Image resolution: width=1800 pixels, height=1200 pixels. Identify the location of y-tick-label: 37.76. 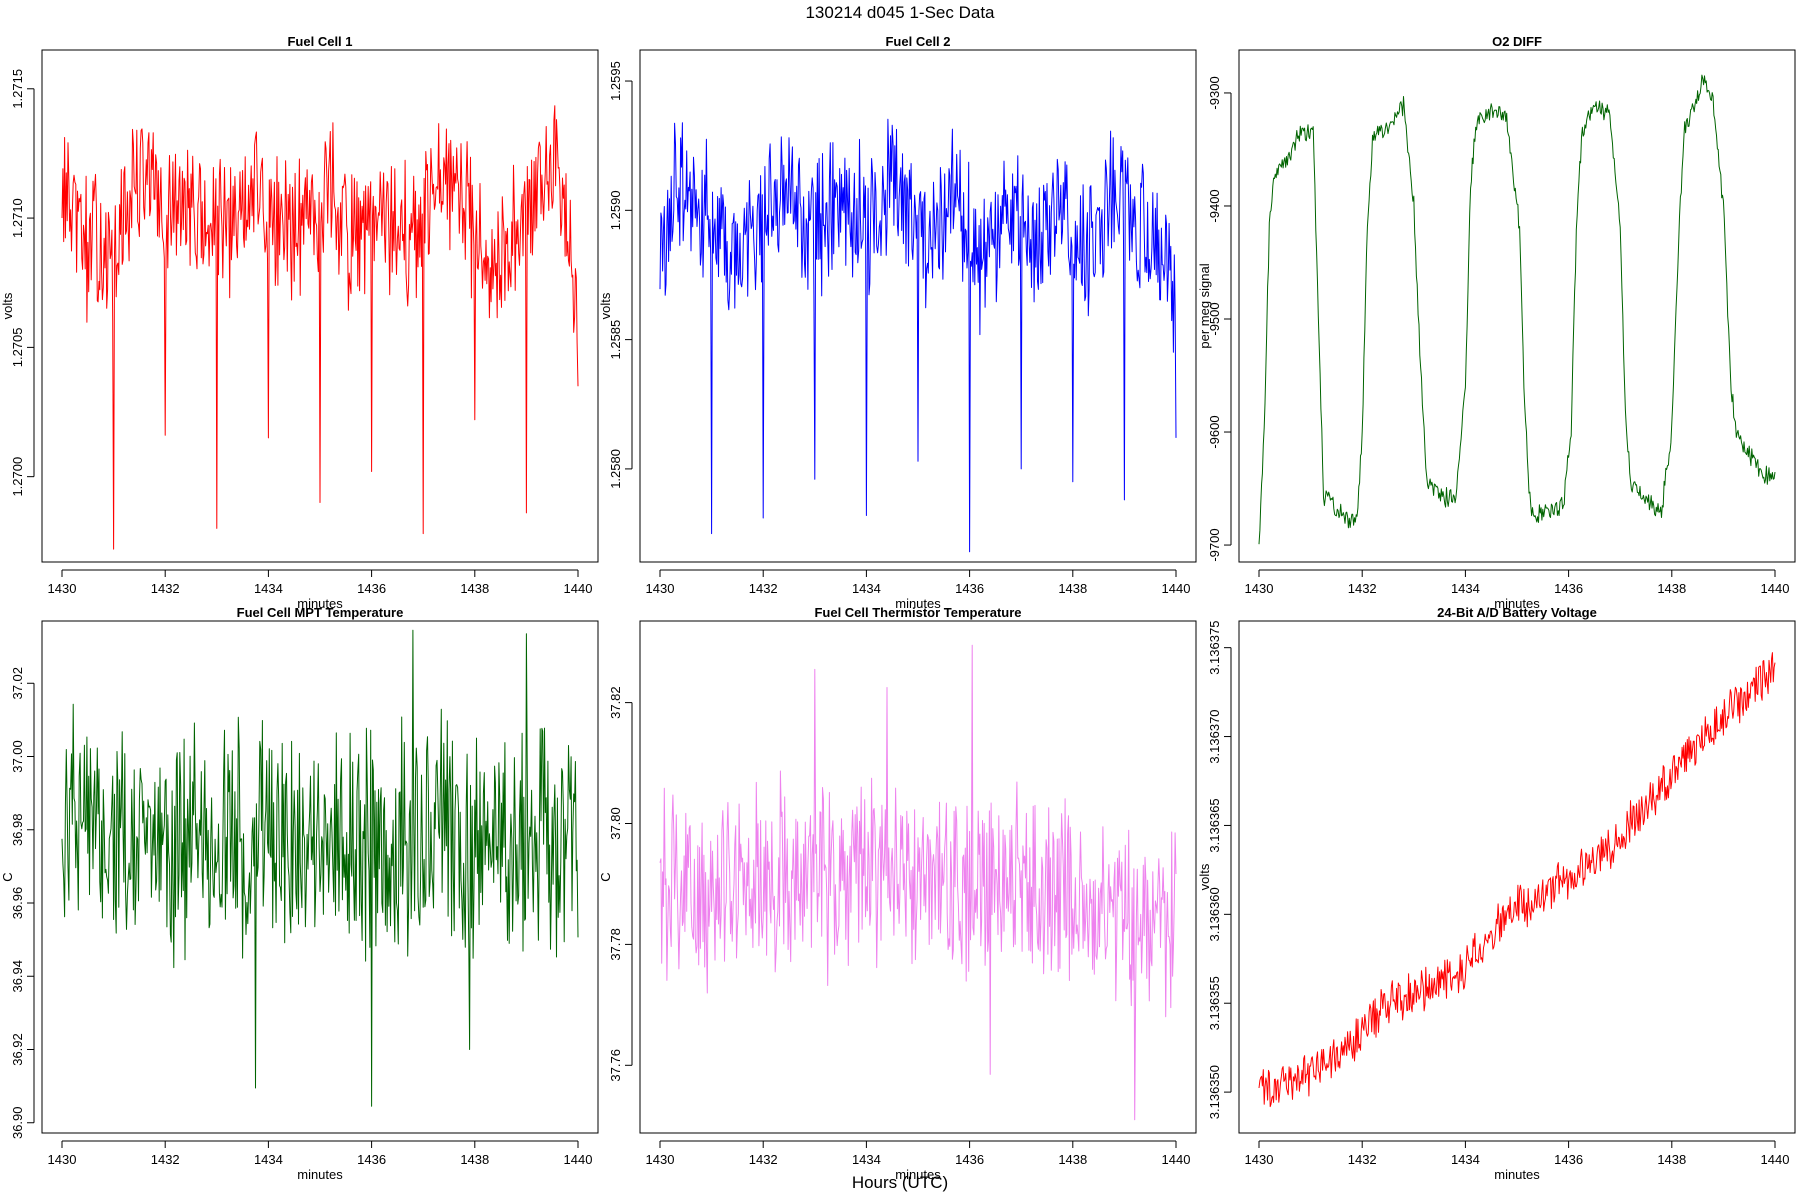
(615, 1065).